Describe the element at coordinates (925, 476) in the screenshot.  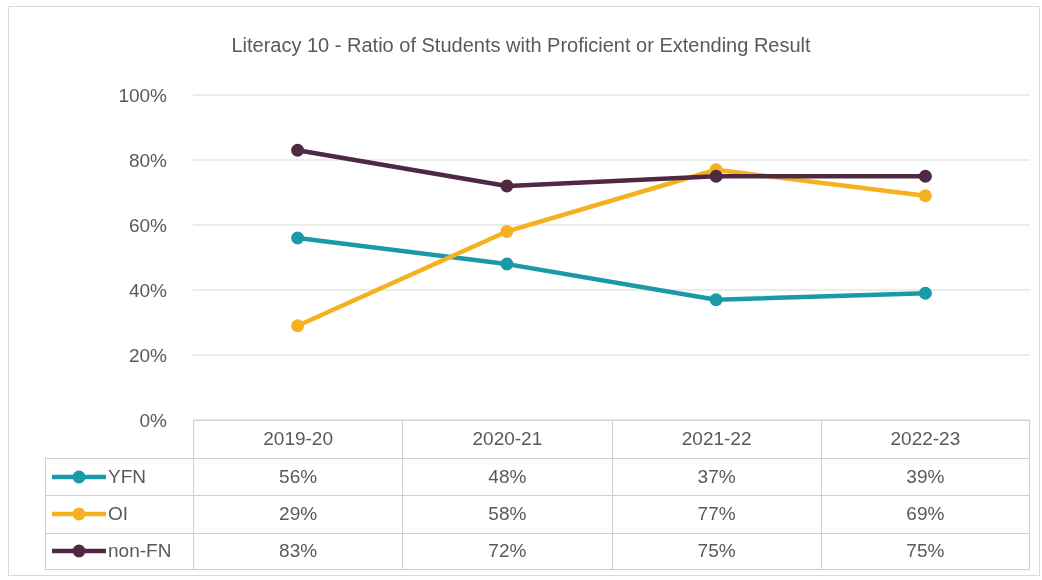
I see `data-label: 39%` at that location.